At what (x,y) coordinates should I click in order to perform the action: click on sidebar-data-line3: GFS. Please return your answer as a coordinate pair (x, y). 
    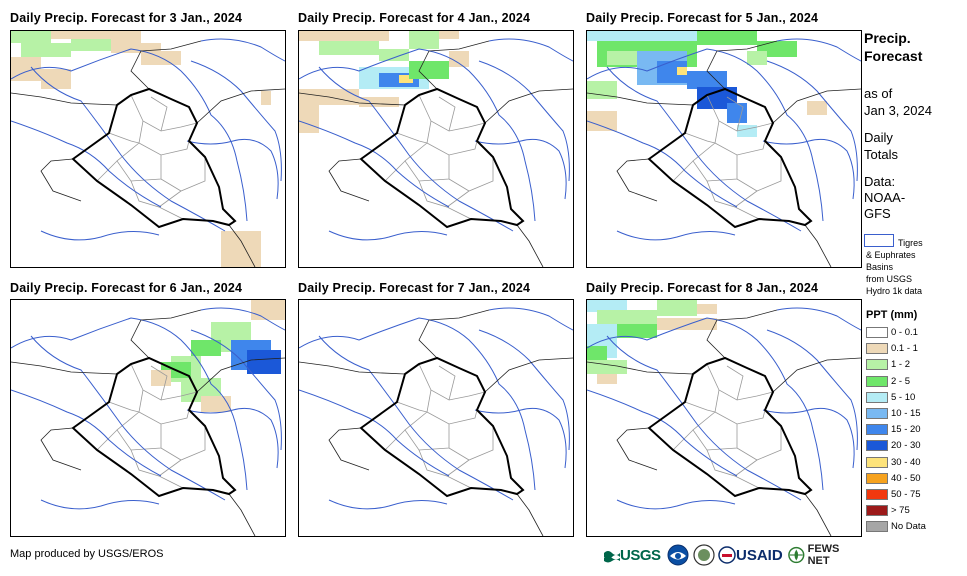
    Looking at the image, I should click on (877, 213).